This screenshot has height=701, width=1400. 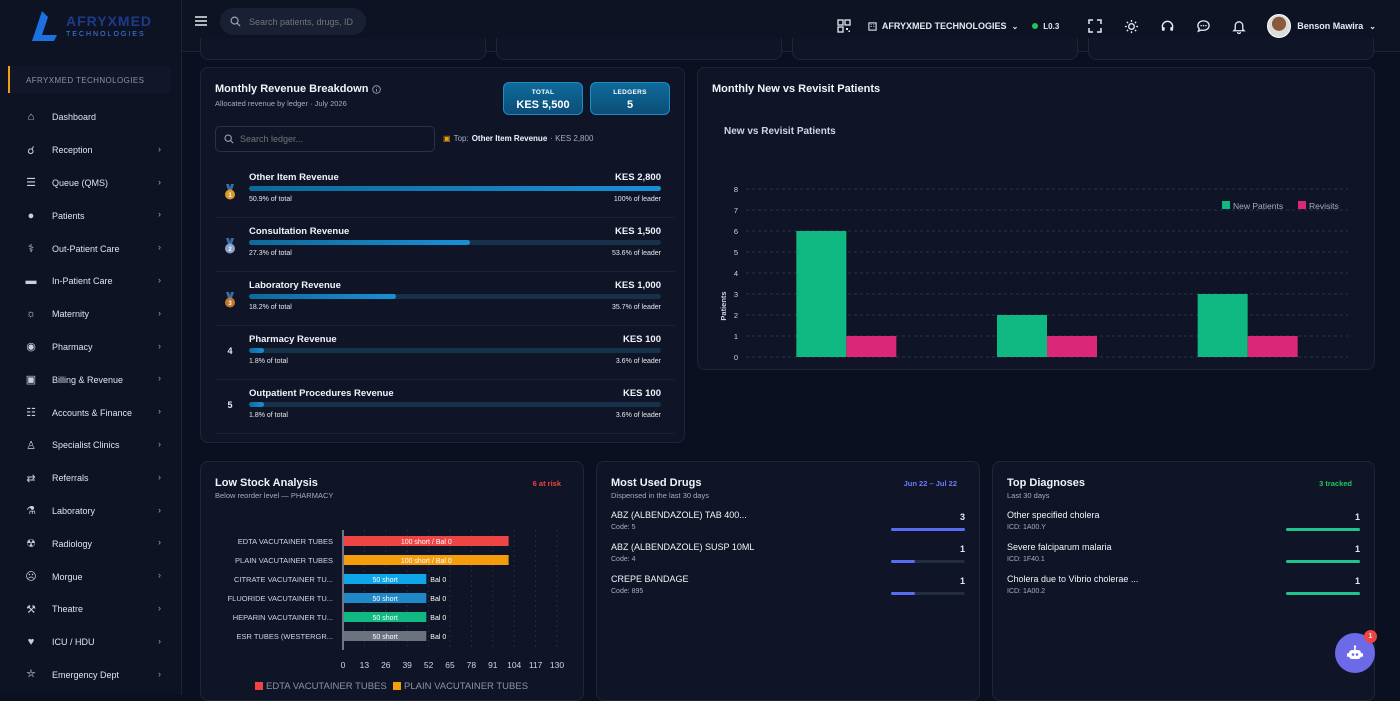 What do you see at coordinates (326, 686) in the screenshot?
I see `legend-label: EDTA VACUTAINER TUBES` at bounding box center [326, 686].